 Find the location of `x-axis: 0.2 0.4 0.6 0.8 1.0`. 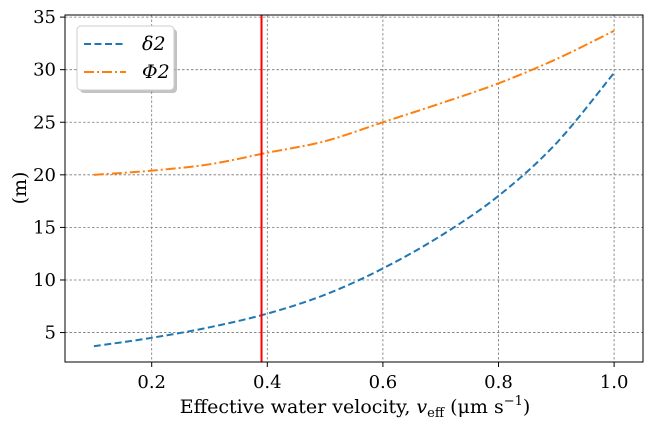

x-axis: 0.2 0.4 0.6 0.8 1.0 is located at coordinates (382, 377).